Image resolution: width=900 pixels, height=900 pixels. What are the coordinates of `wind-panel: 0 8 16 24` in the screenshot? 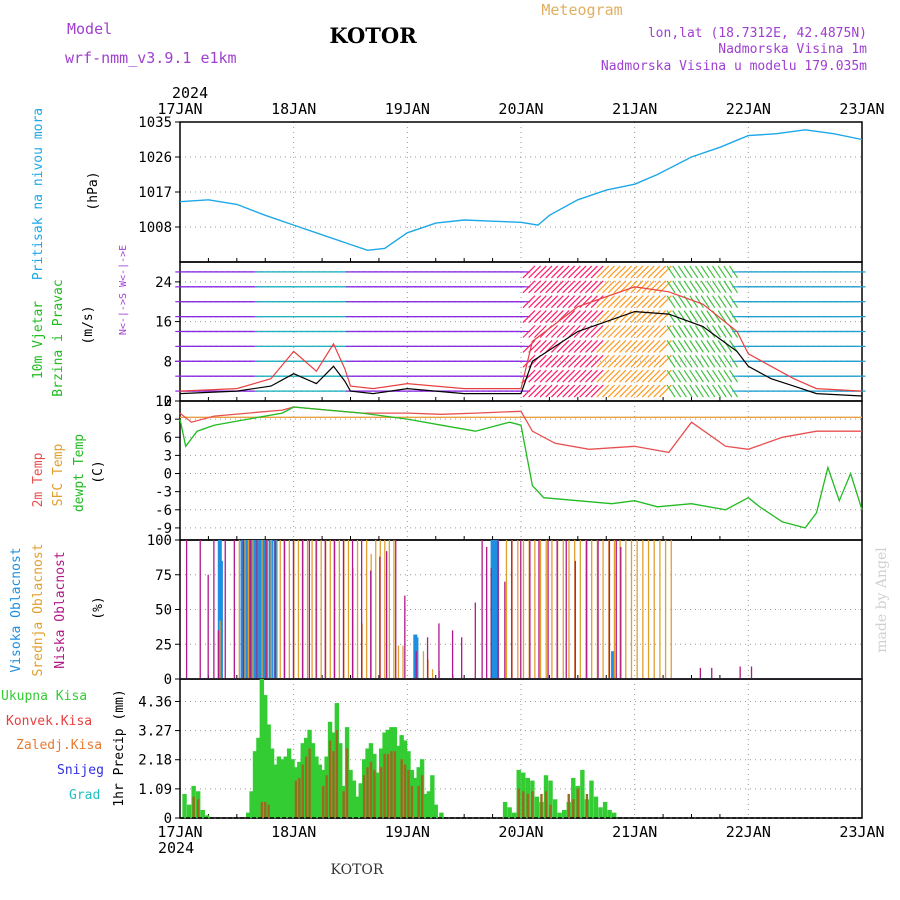 It's located at (510, 335).